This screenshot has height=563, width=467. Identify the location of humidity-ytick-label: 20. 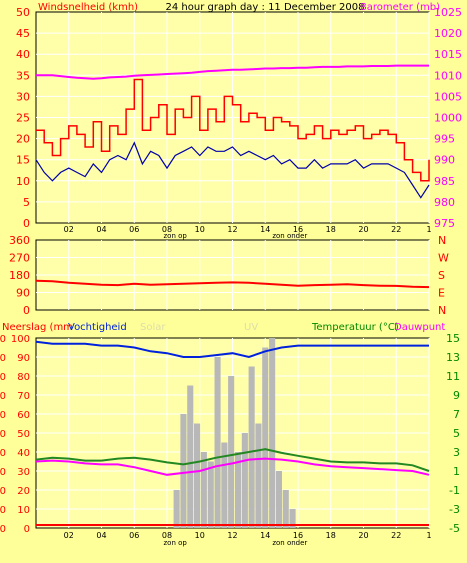
(23, 491).